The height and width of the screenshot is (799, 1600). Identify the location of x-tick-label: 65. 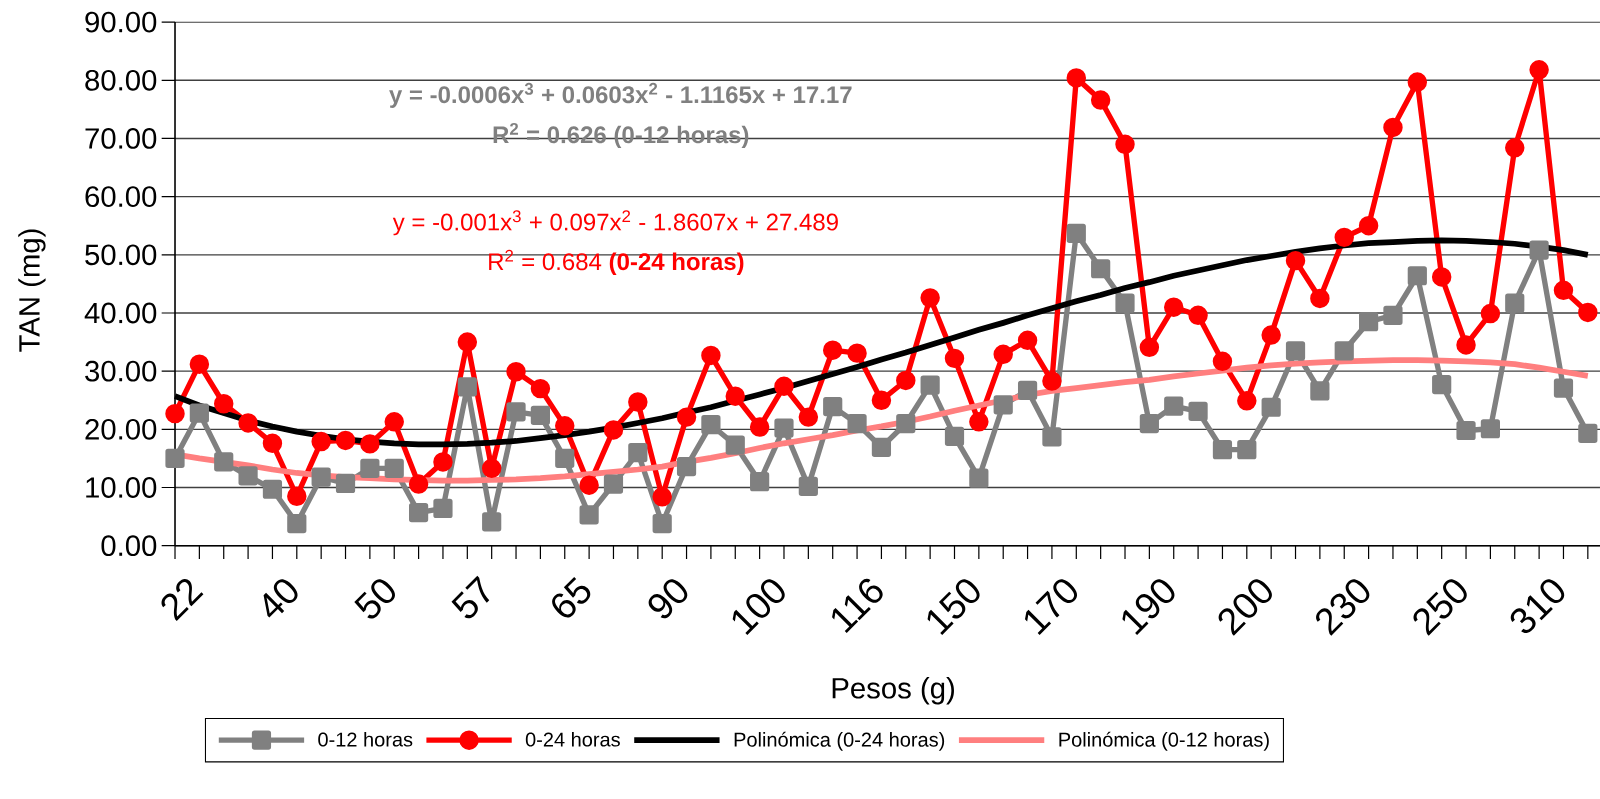
(571, 597).